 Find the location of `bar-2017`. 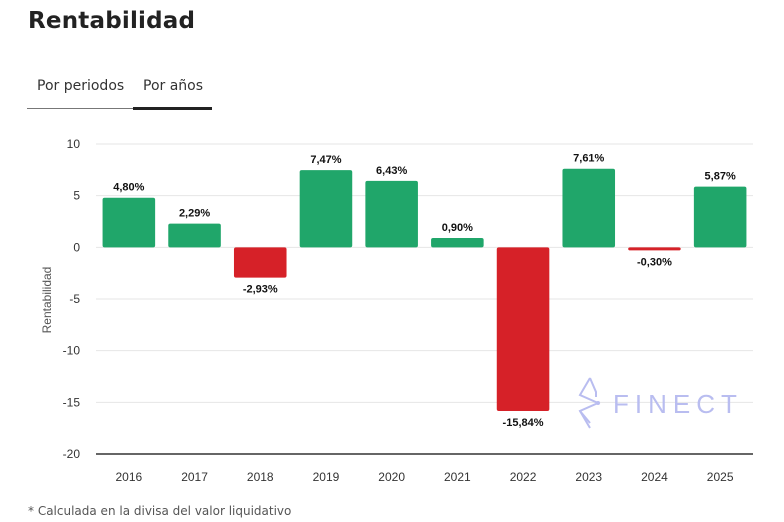

bar-2017 is located at coordinates (194, 235).